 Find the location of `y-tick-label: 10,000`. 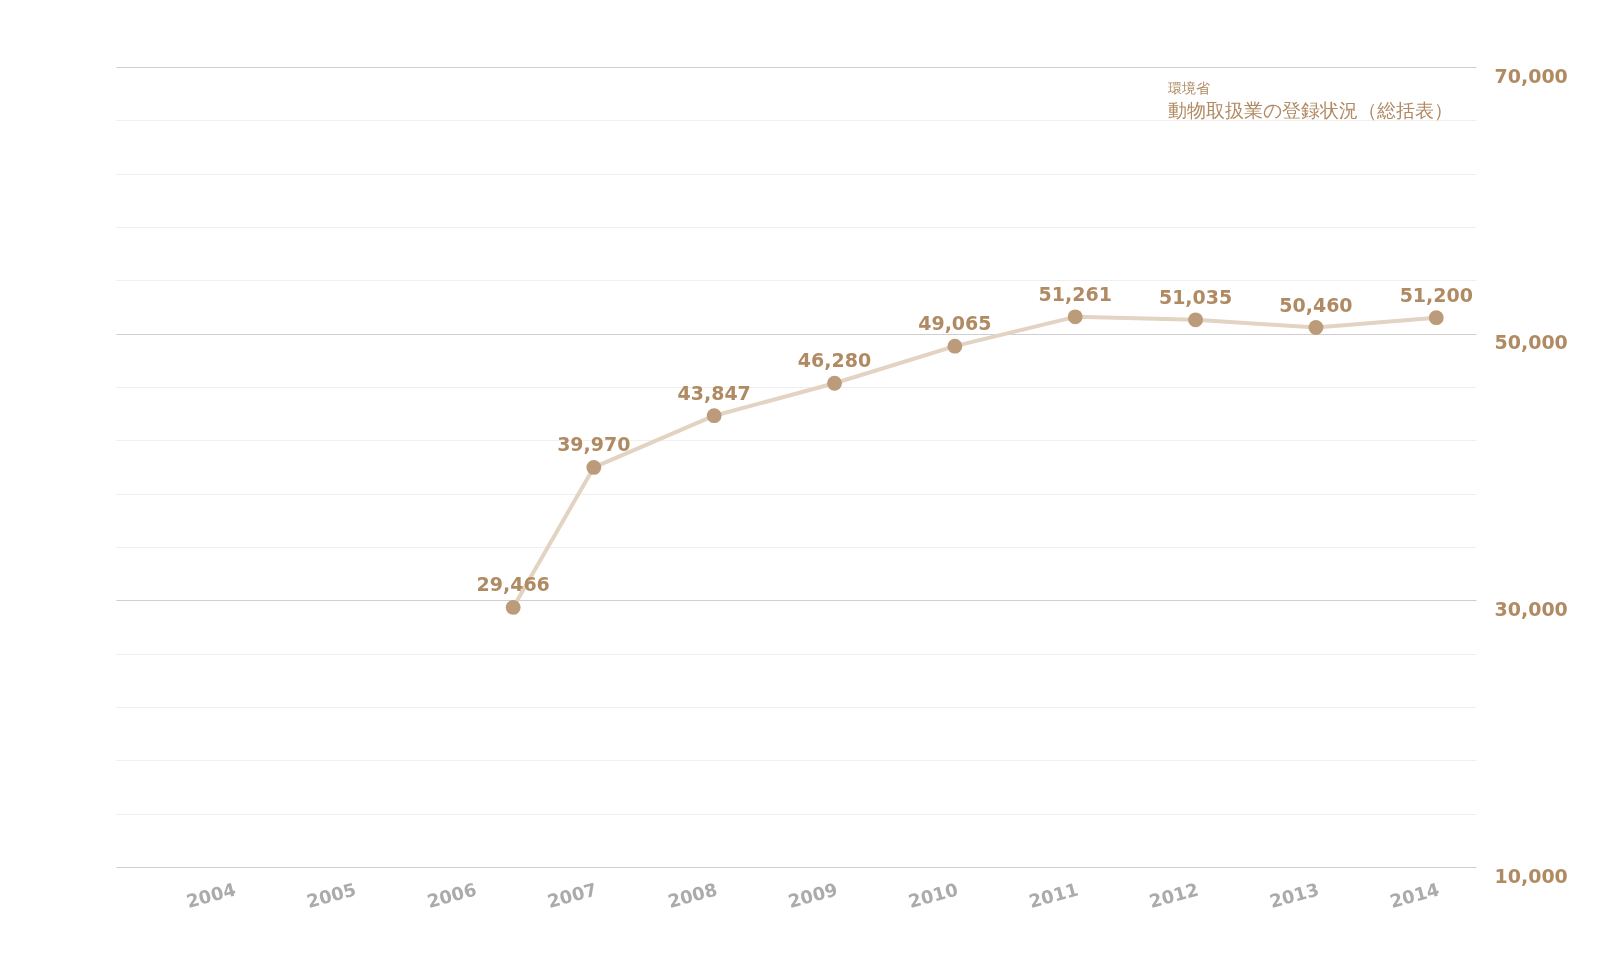

y-tick-label: 10,000 is located at coordinates (1531, 875).